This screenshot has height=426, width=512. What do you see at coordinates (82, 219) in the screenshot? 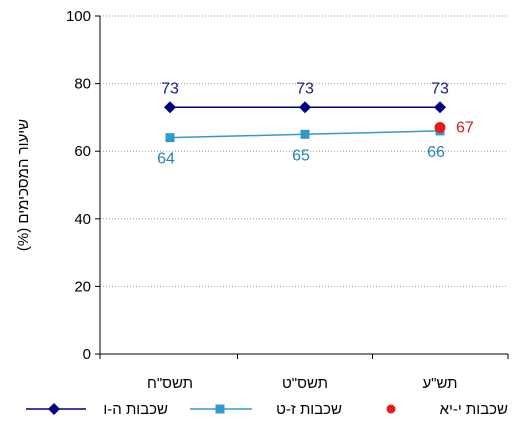
I see `y-tick-label: 40` at bounding box center [82, 219].